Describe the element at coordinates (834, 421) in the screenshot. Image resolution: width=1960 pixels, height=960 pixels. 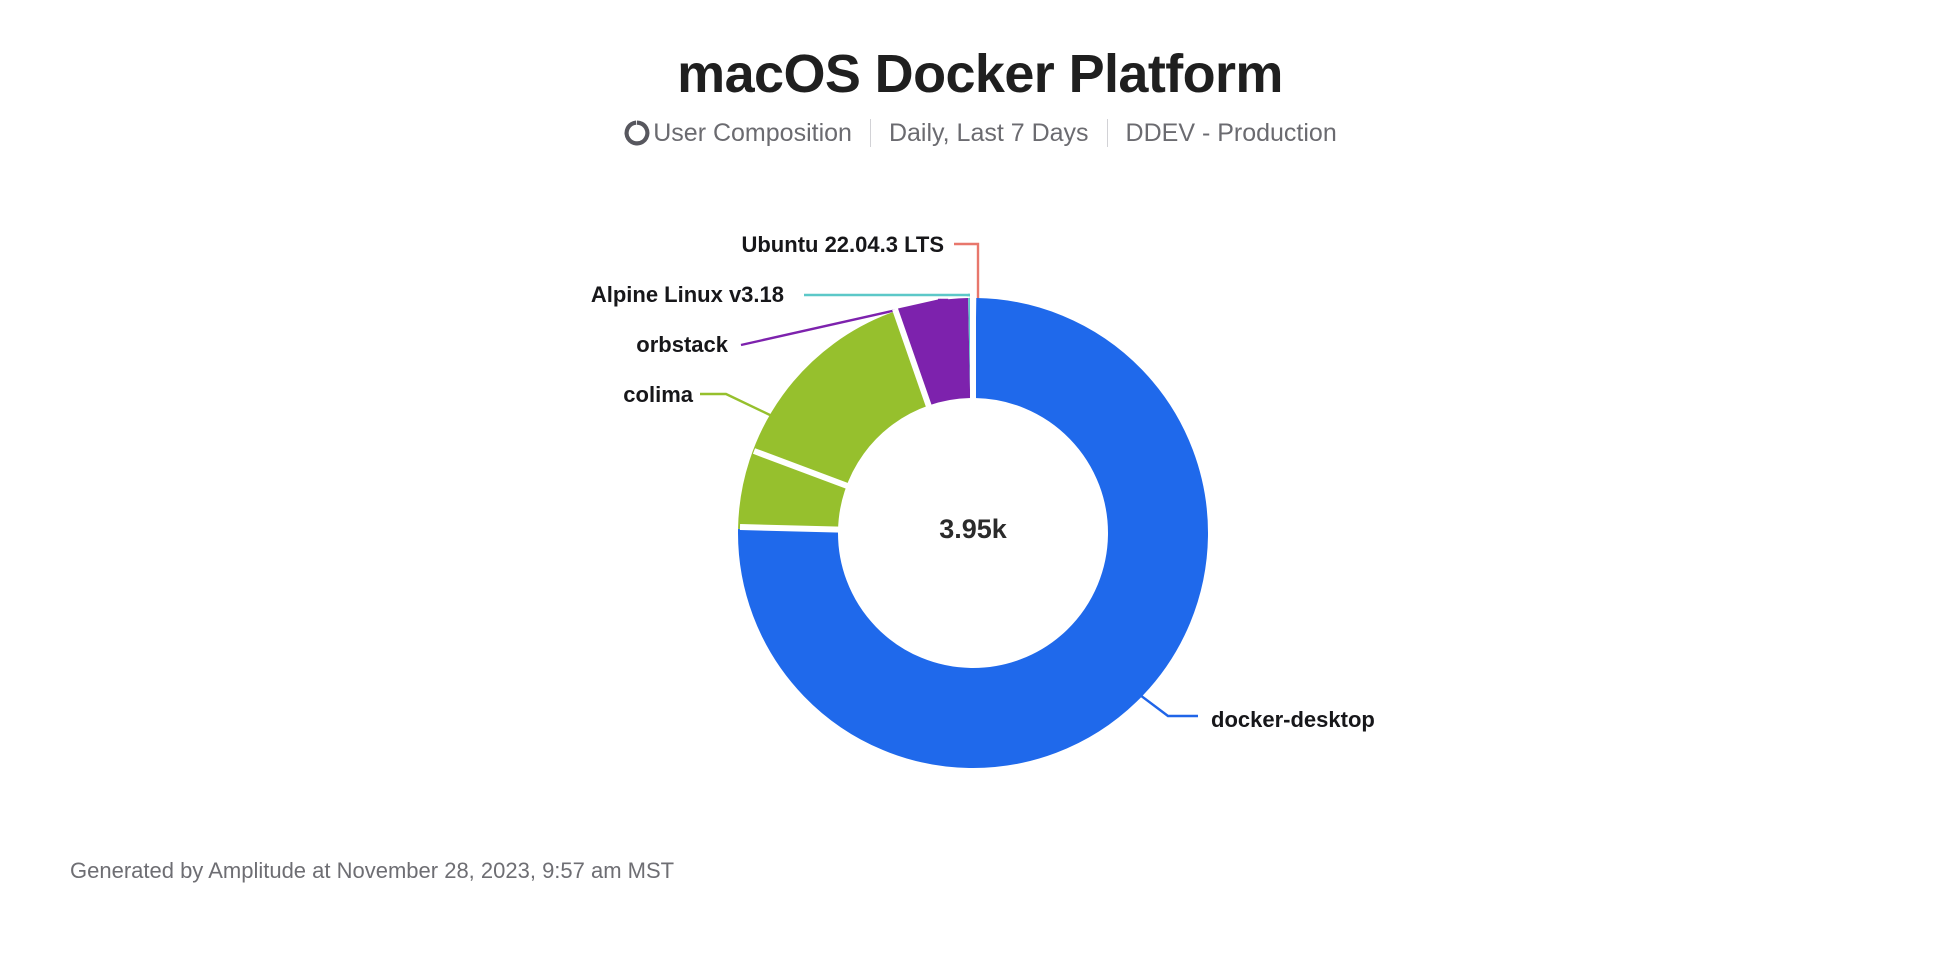
I see `slice-colima` at that location.